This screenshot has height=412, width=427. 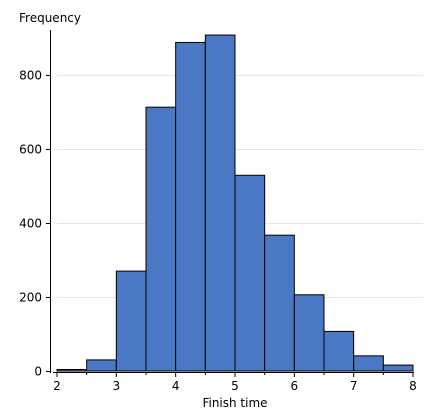 I want to click on y-tick-label: 800, so click(x=30, y=76).